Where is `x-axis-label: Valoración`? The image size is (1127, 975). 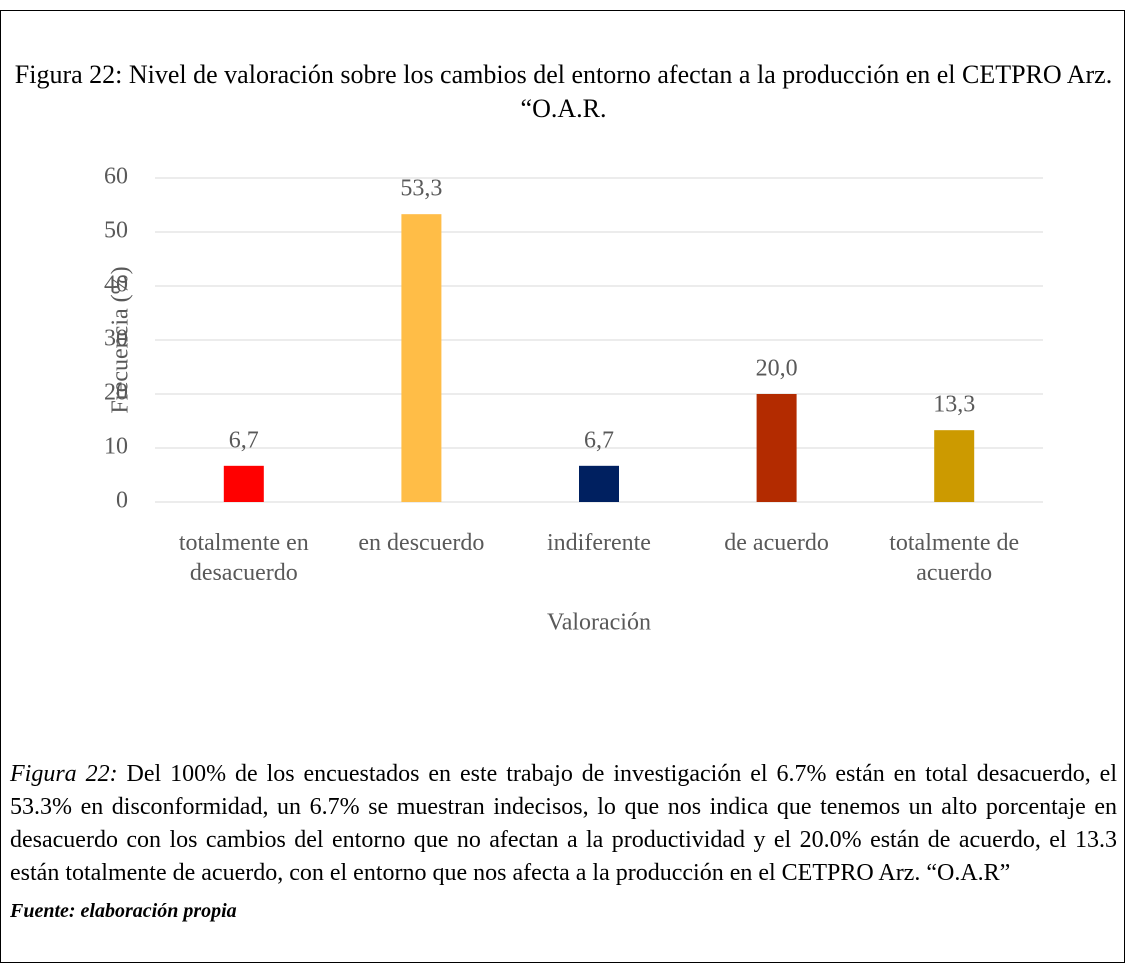
x-axis-label: Valoración is located at coordinates (599, 623).